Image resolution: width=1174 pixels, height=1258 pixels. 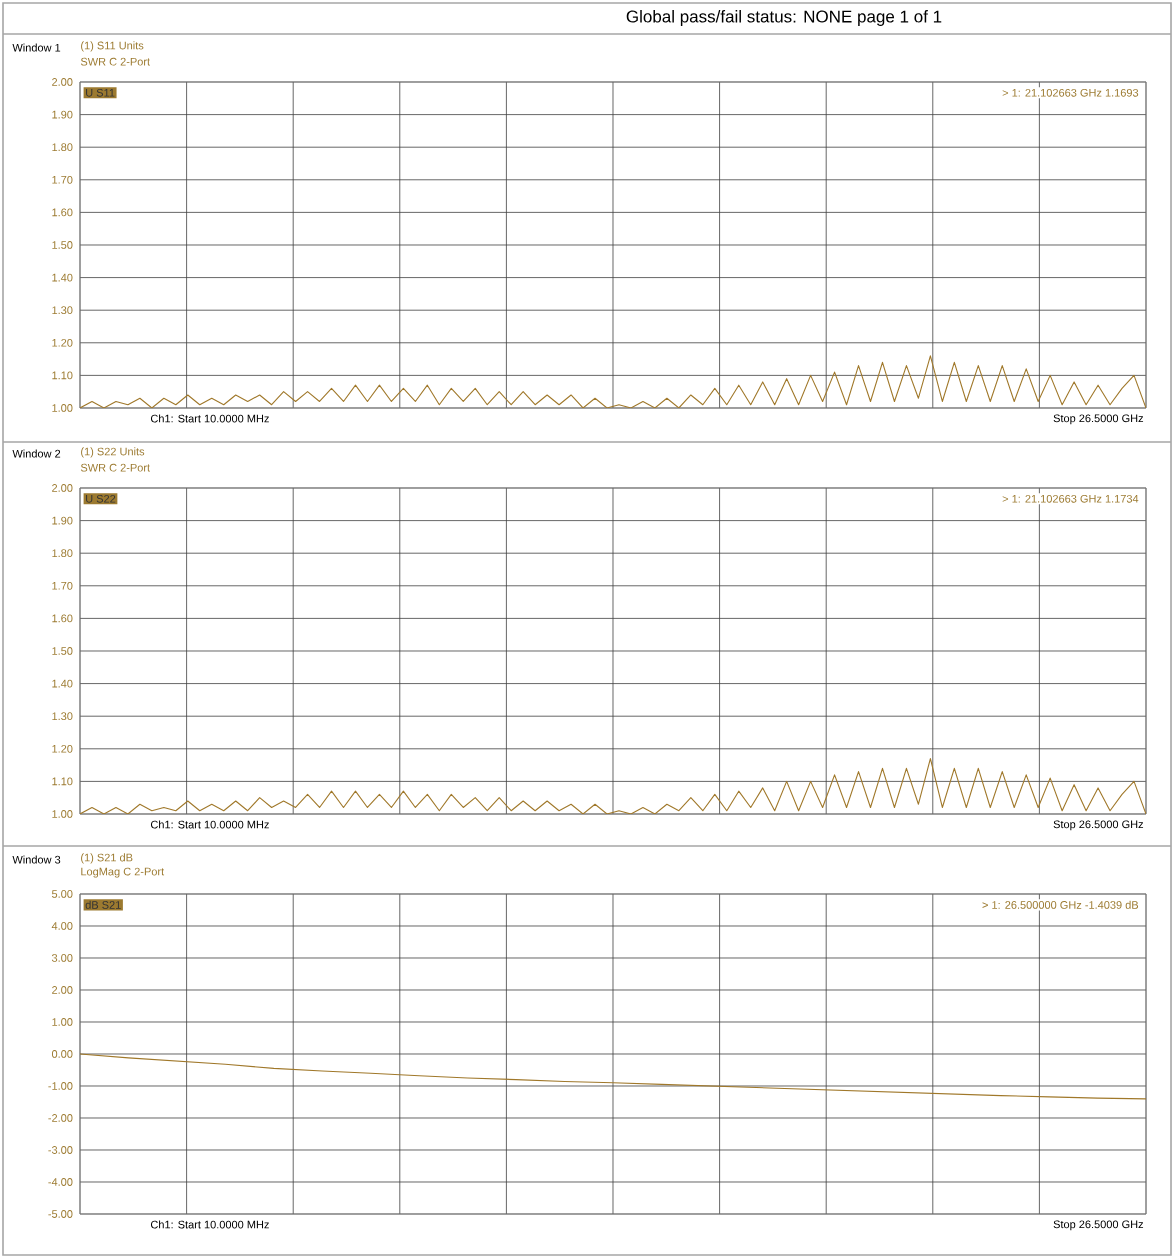 I want to click on text: Global pass/fail status: NONE page 1 of 1, so click(x=784, y=18).